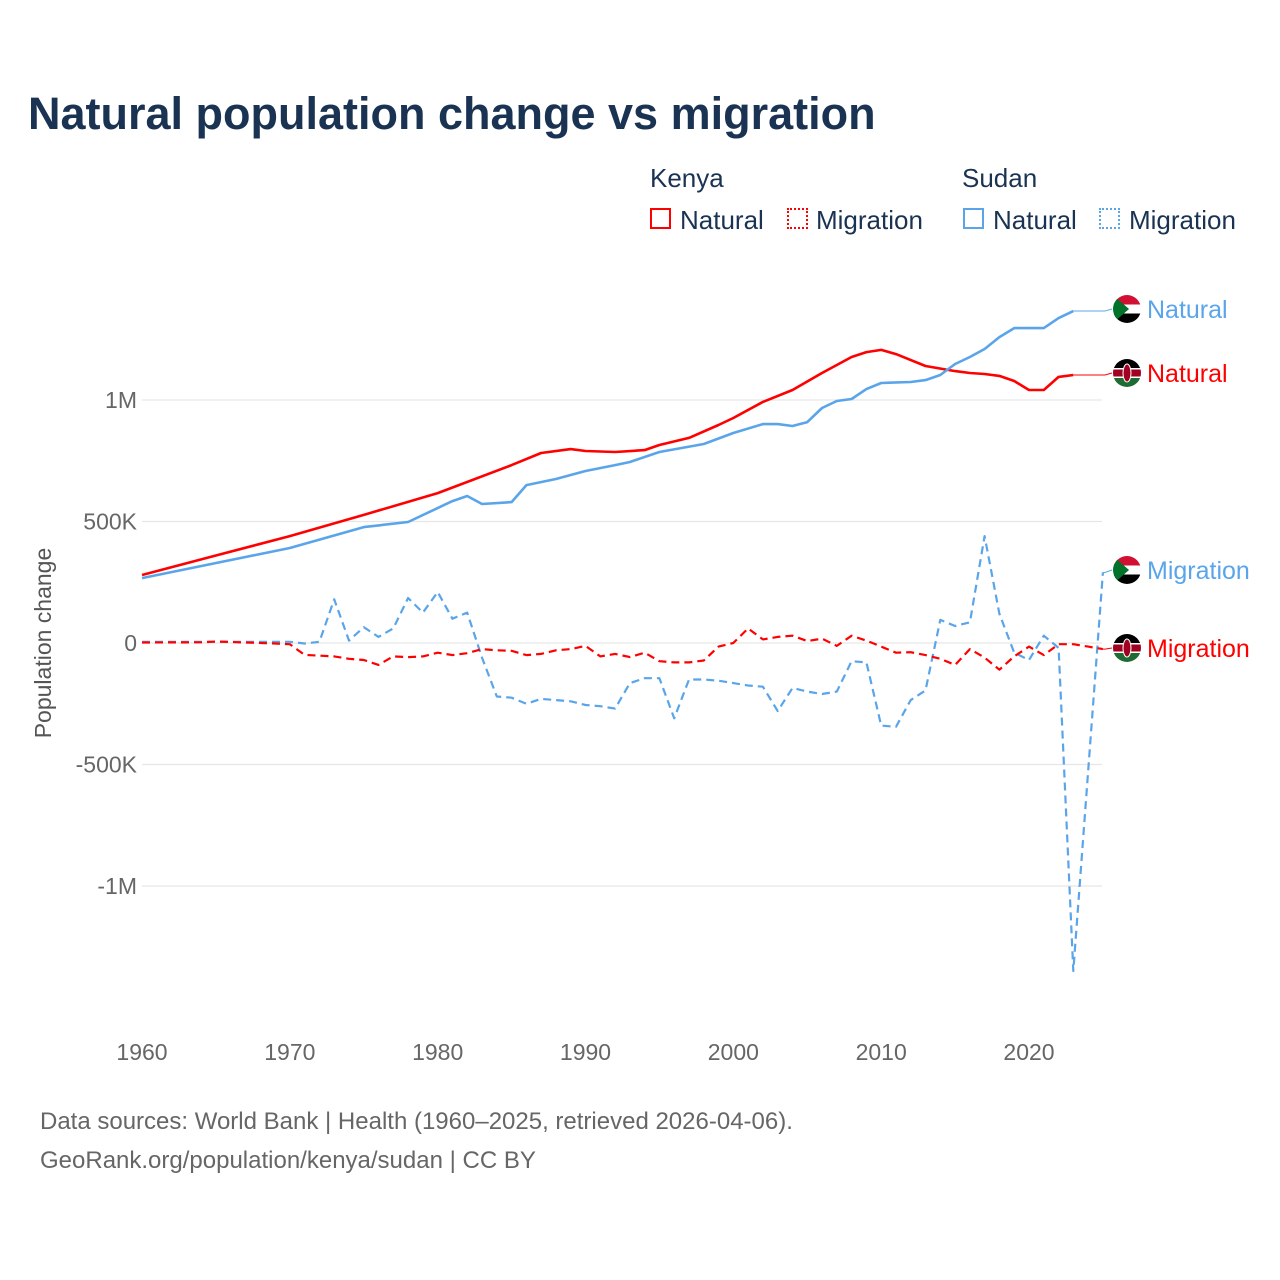  Describe the element at coordinates (881, 1052) in the screenshot. I see `x-tick-label: 2010` at that location.